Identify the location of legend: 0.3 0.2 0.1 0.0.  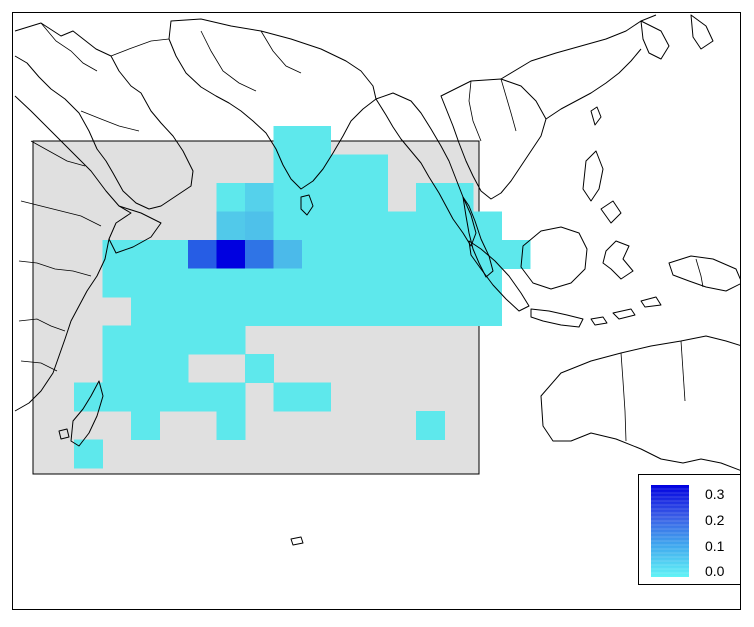
(689, 529).